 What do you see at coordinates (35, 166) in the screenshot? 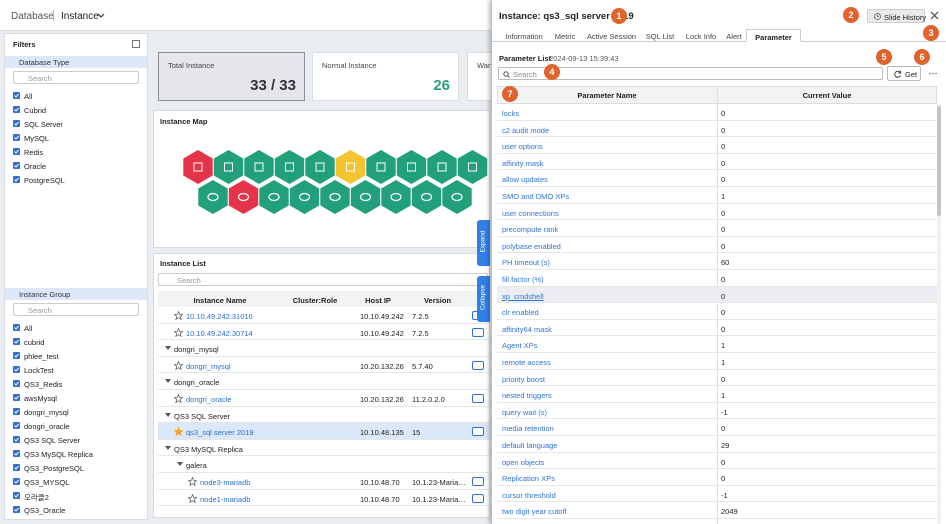
I see `filter-item: Oracle` at bounding box center [35, 166].